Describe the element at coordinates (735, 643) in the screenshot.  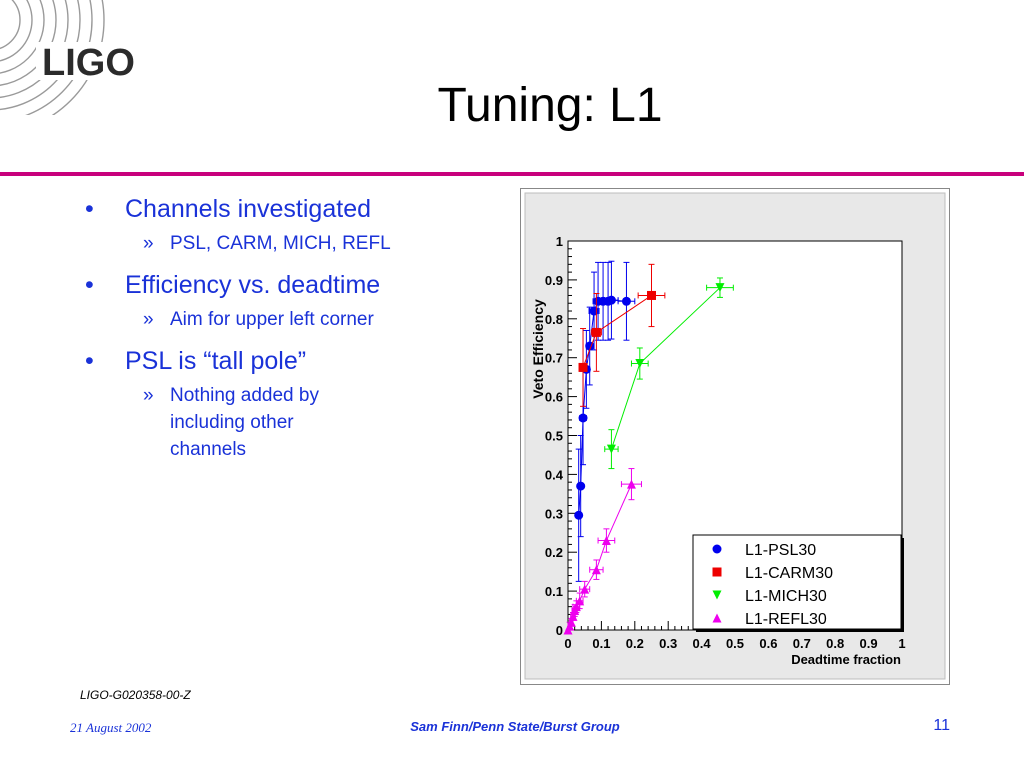
I see `x-tick-label: 0.5` at that location.